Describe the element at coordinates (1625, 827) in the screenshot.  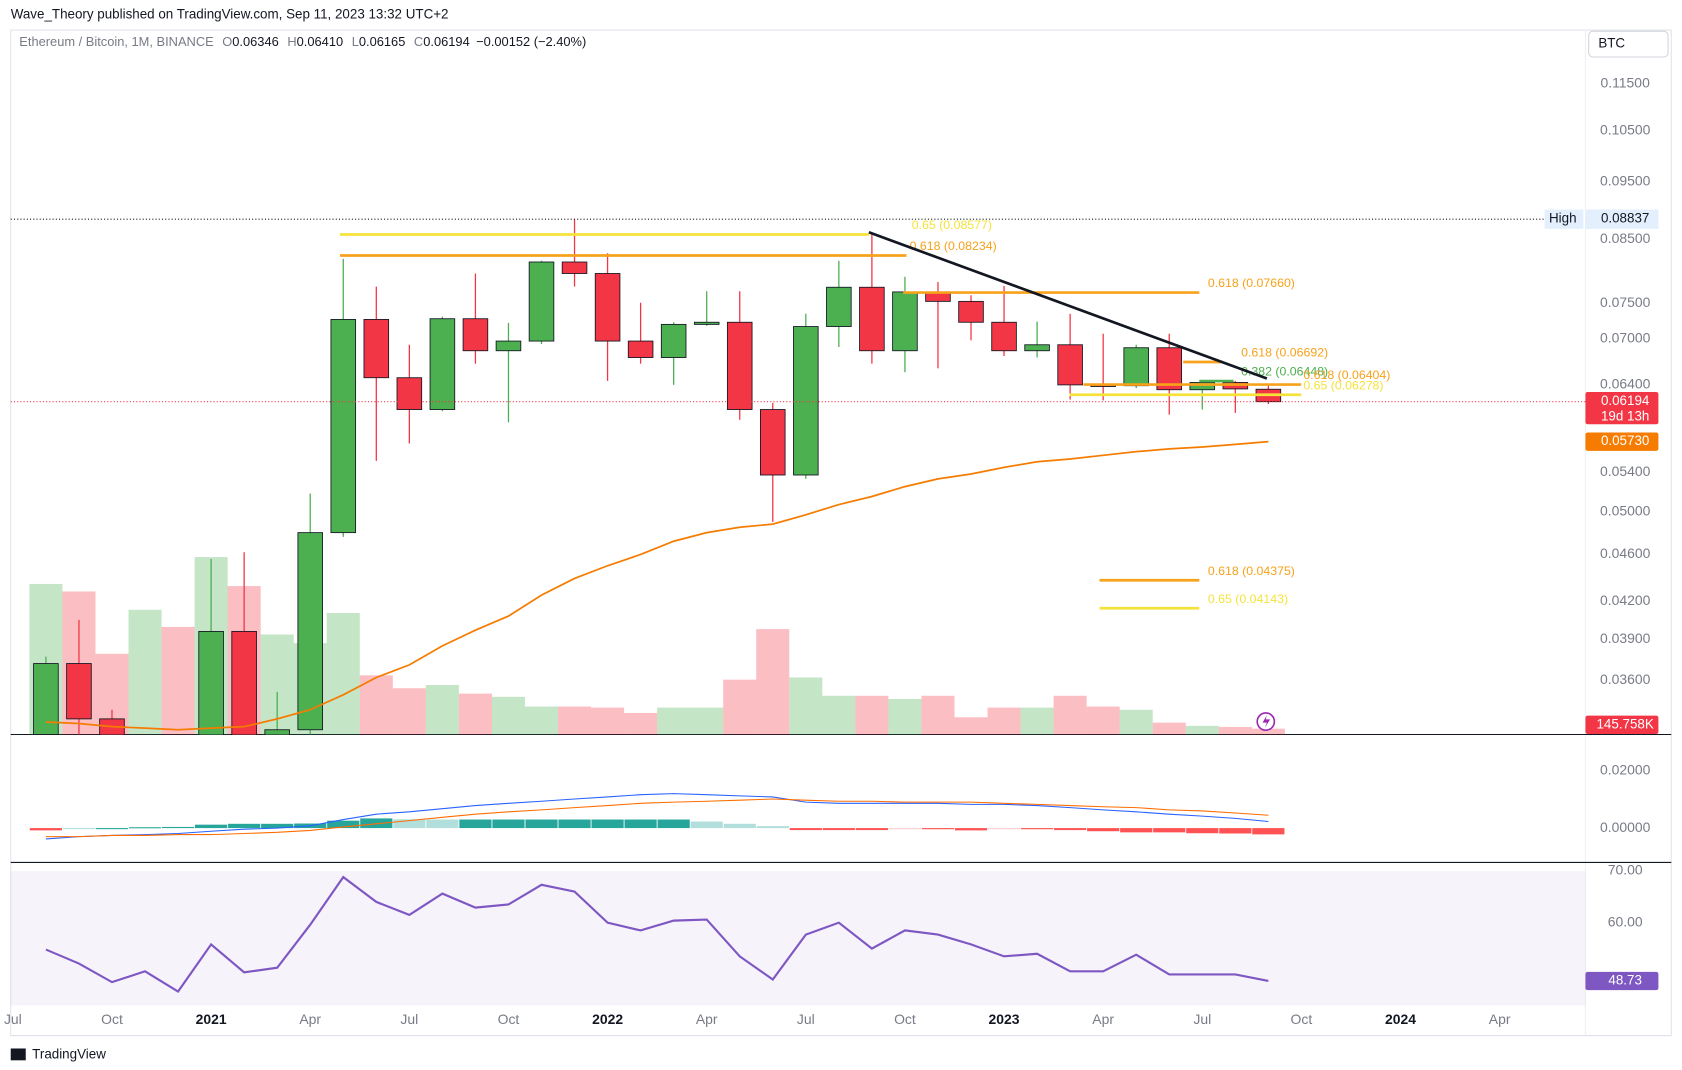
I see `y-tick-label: 0.00000` at that location.